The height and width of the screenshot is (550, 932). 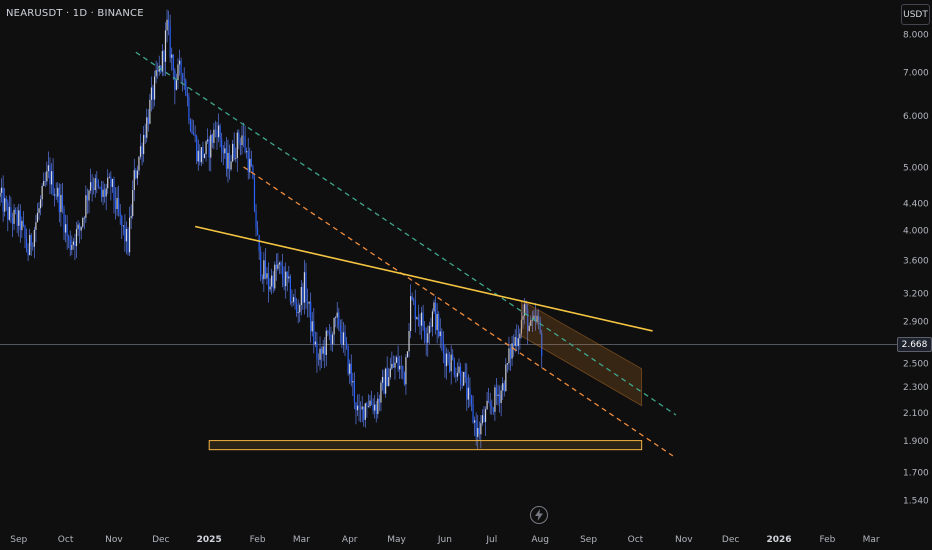 What do you see at coordinates (916, 36) in the screenshot?
I see `y-tick-label: 8.000` at bounding box center [916, 36].